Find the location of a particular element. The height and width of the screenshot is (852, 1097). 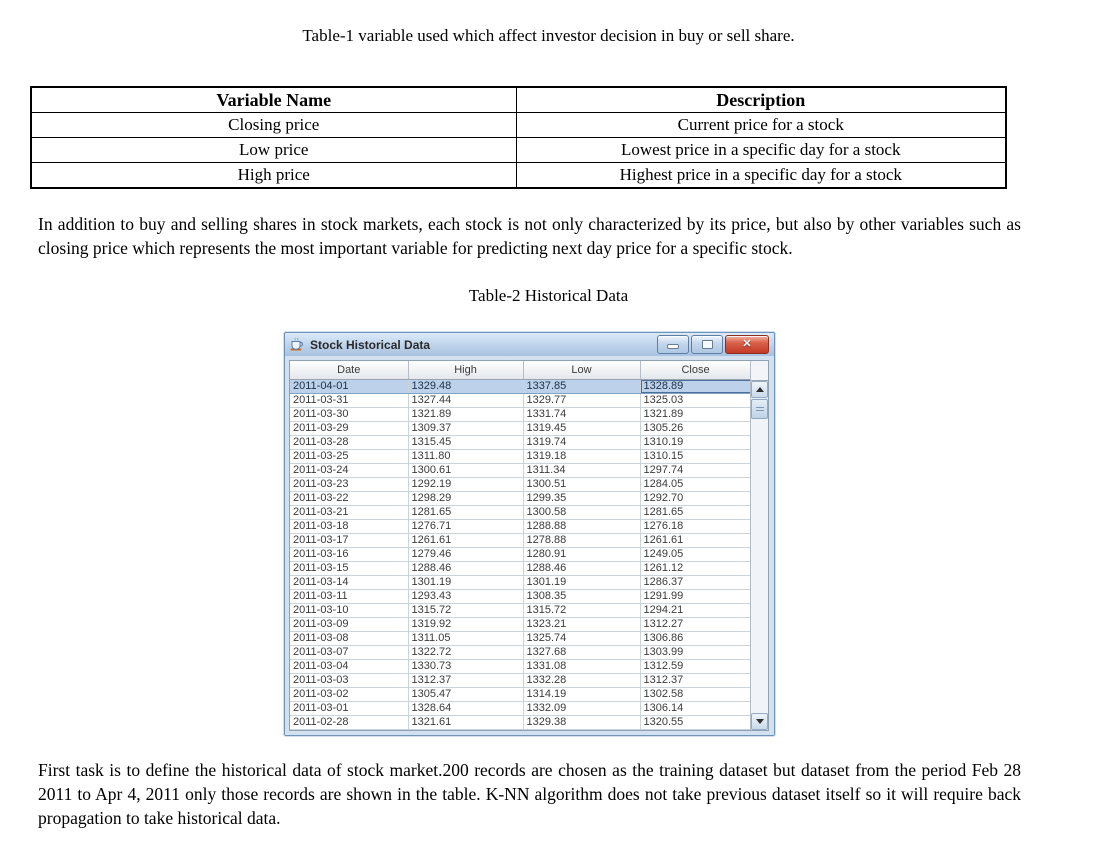

table-row: 2011-03-16 1279.46 1280.91 1249.05 is located at coordinates (520, 554).